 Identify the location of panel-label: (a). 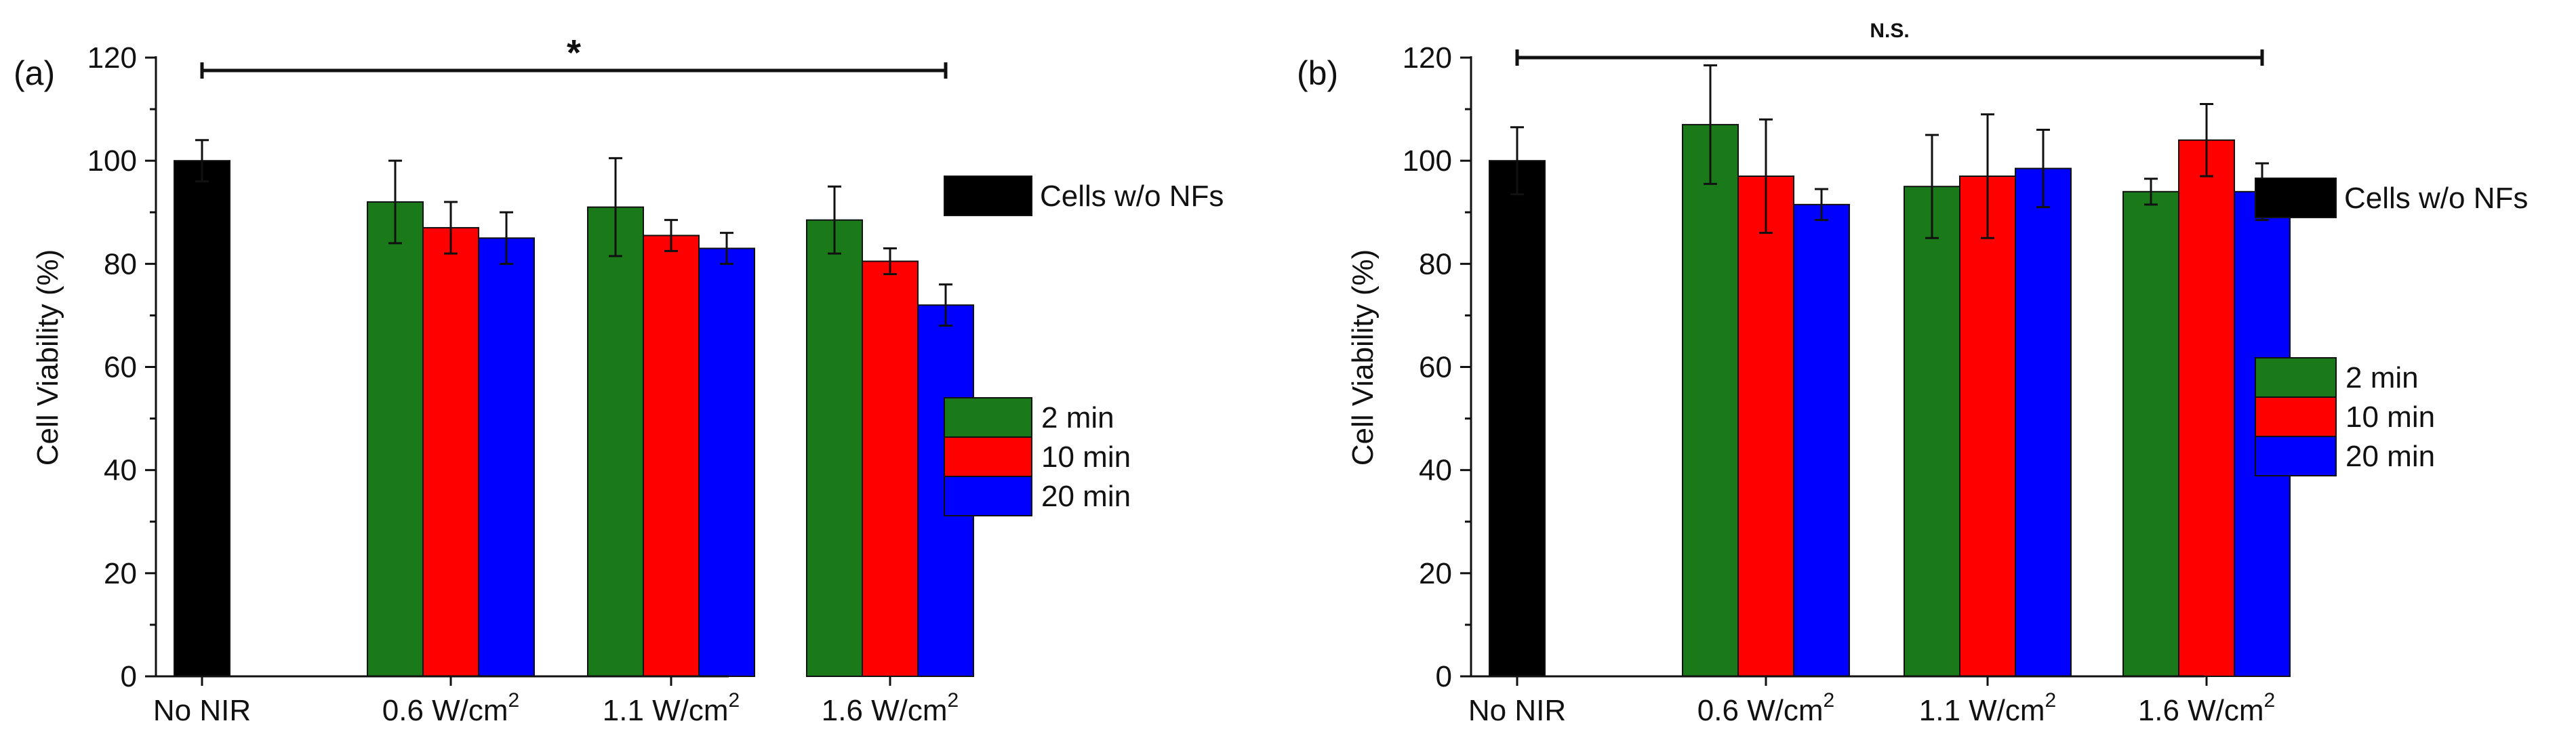
(34, 73).